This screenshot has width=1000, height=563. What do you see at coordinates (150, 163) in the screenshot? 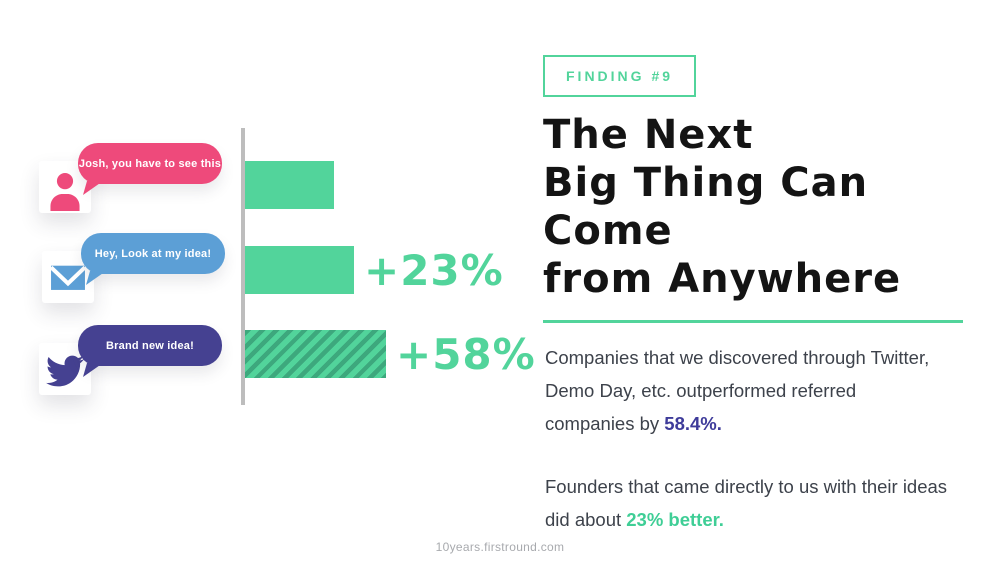
I see `chat-bubble-text: Josh, you have to see this` at bounding box center [150, 163].